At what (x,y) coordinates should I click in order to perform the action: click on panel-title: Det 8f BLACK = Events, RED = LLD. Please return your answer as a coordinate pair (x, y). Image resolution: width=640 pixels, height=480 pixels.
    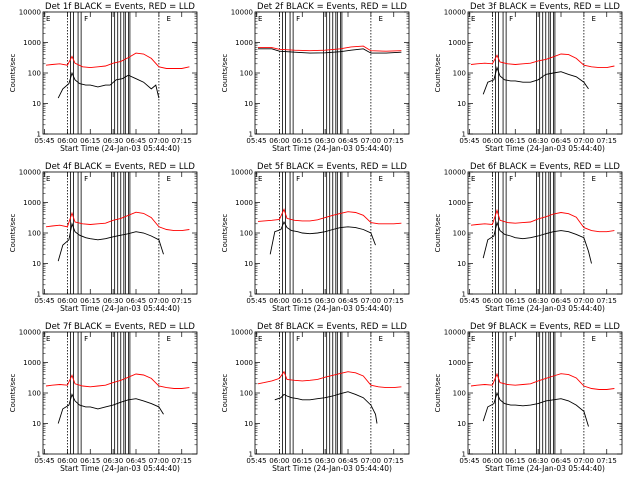
    Looking at the image, I should click on (332, 327).